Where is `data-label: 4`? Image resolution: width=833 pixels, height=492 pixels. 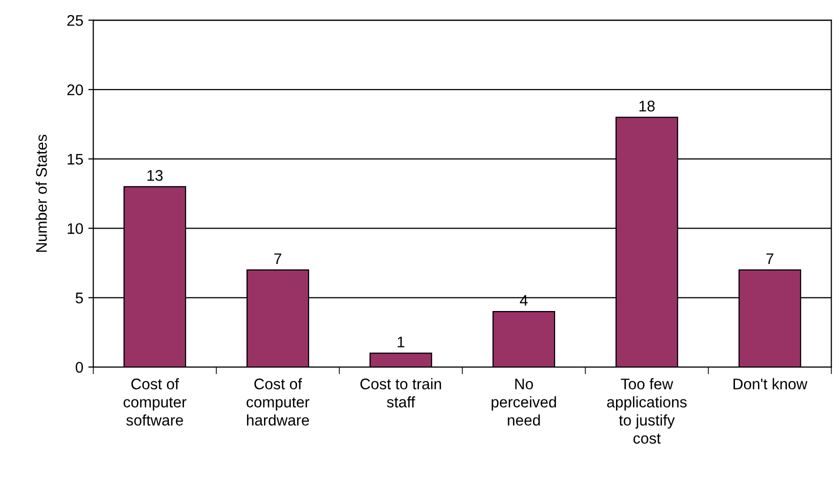
data-label: 4 is located at coordinates (524, 300).